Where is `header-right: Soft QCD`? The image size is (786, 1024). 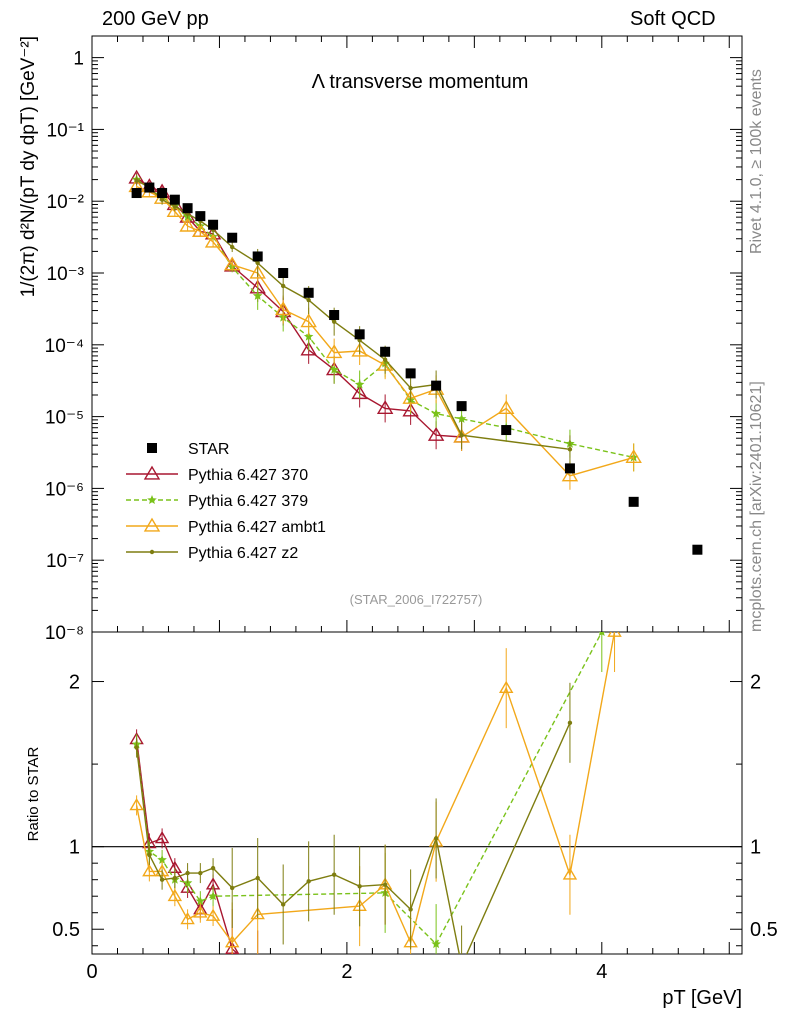 header-right: Soft QCD is located at coordinates (673, 19).